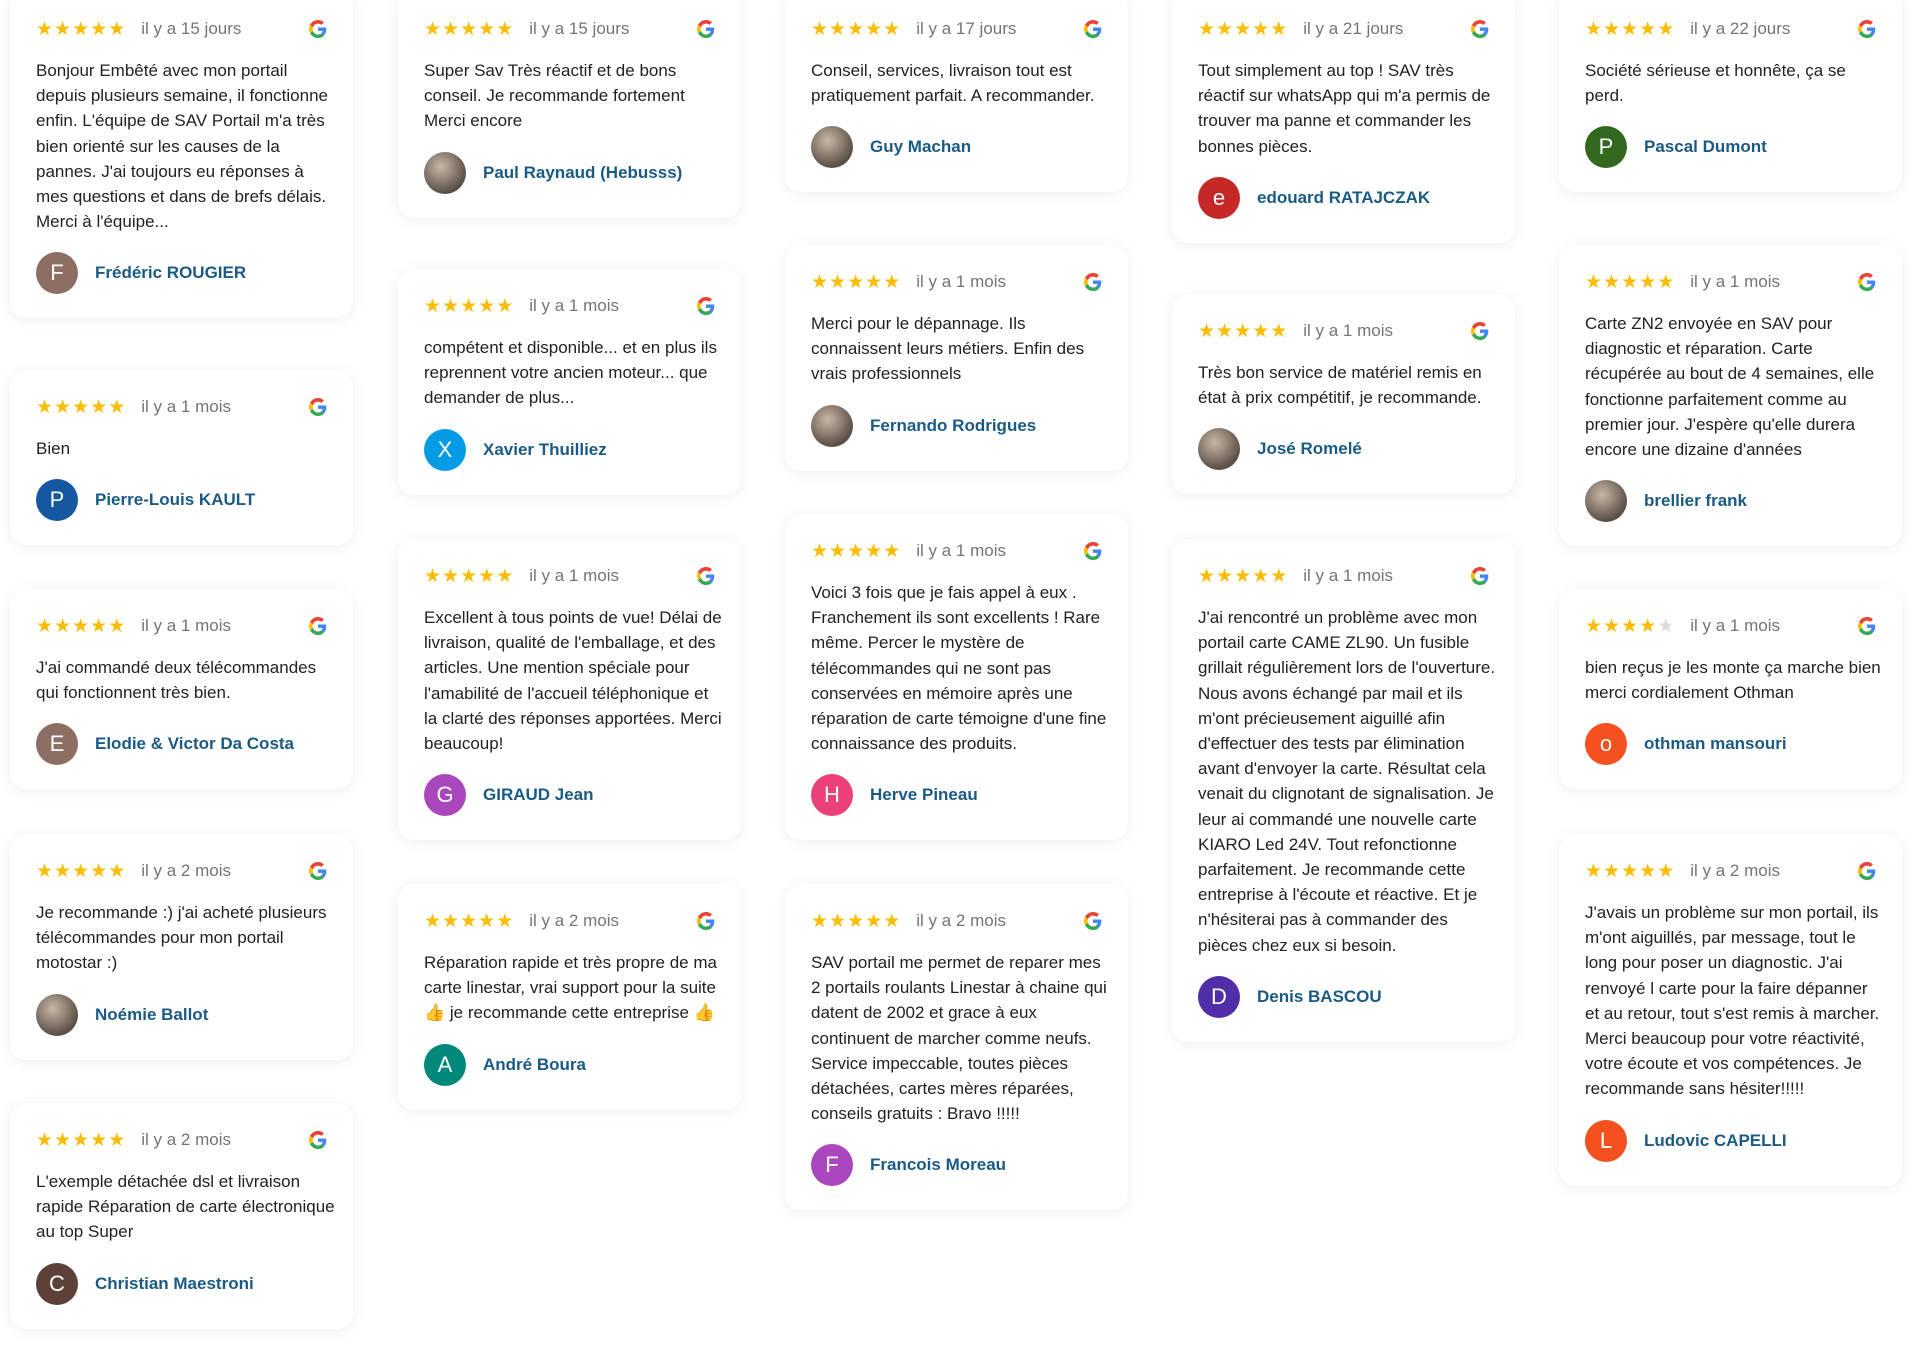 The width and height of the screenshot is (1920, 1355). I want to click on review-author: E Elodie & Victor Da Costa, so click(181, 744).